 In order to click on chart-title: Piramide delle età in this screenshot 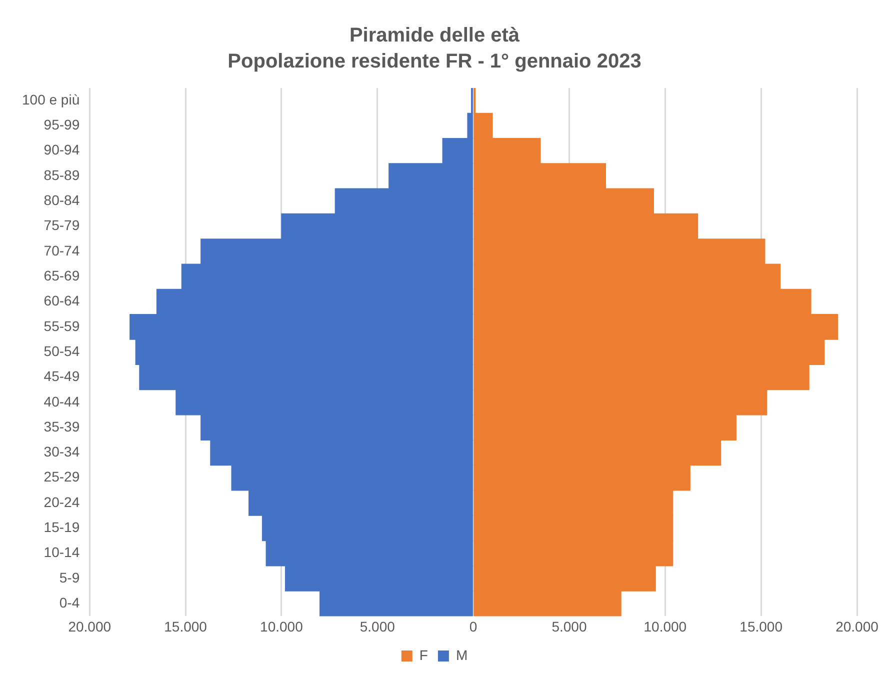, I will do `click(434, 35)`.